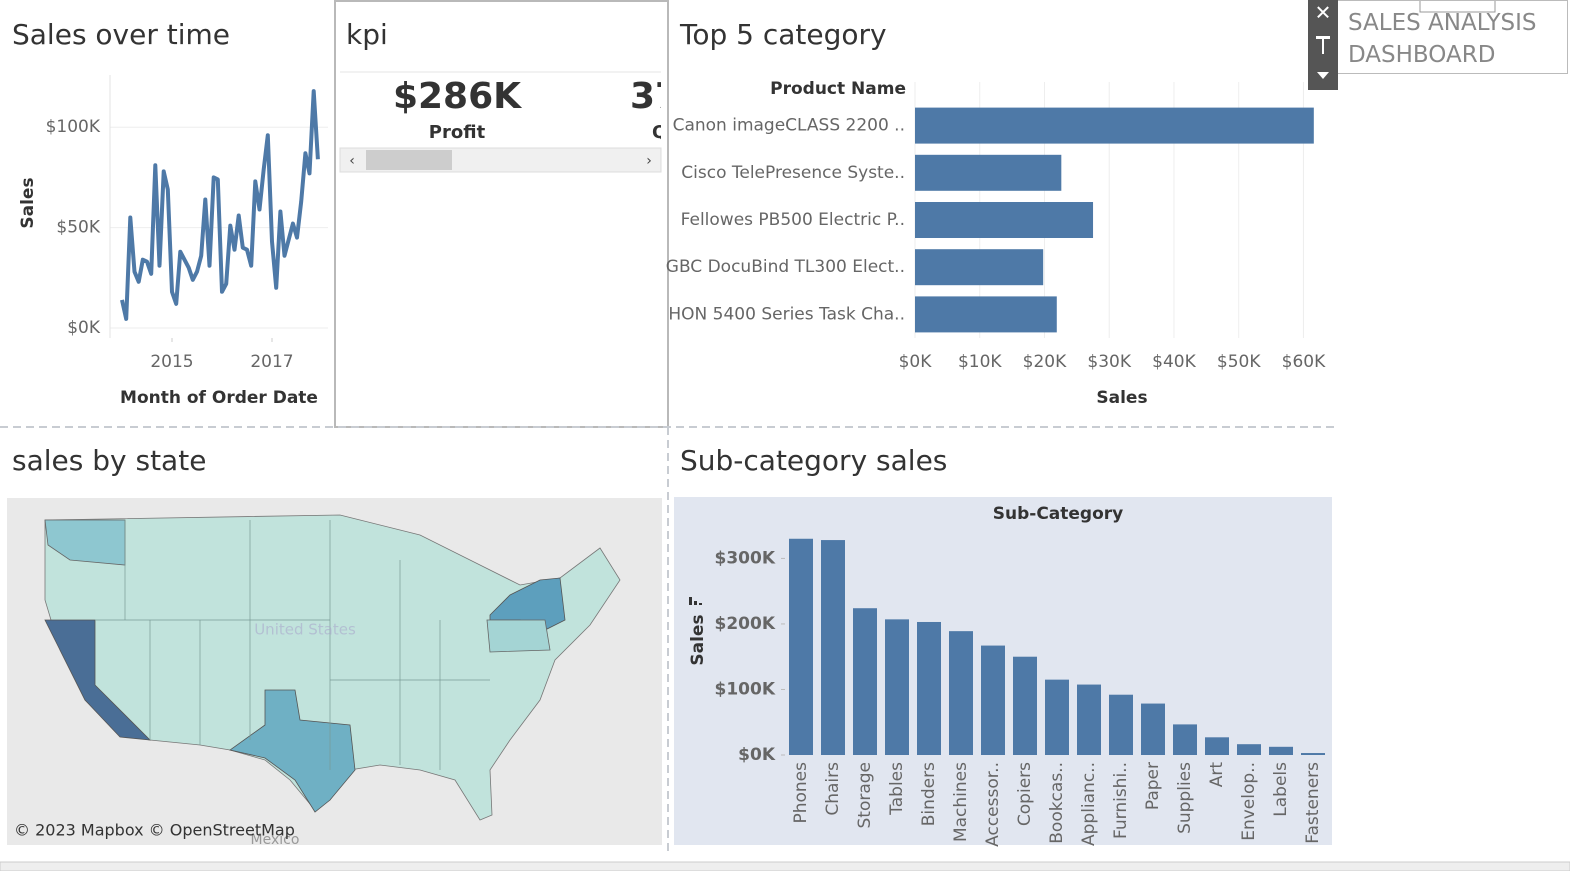  I want to click on x-tick-label: Applianc.., so click(1089, 804).